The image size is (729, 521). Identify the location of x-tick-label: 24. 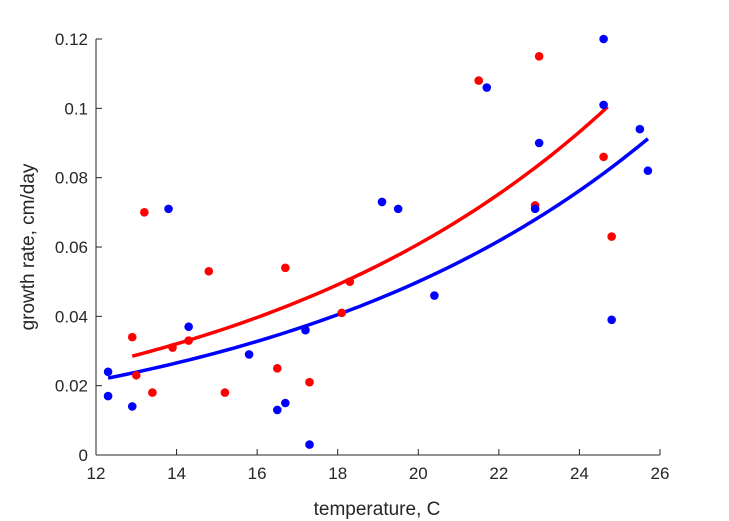
(579, 473).